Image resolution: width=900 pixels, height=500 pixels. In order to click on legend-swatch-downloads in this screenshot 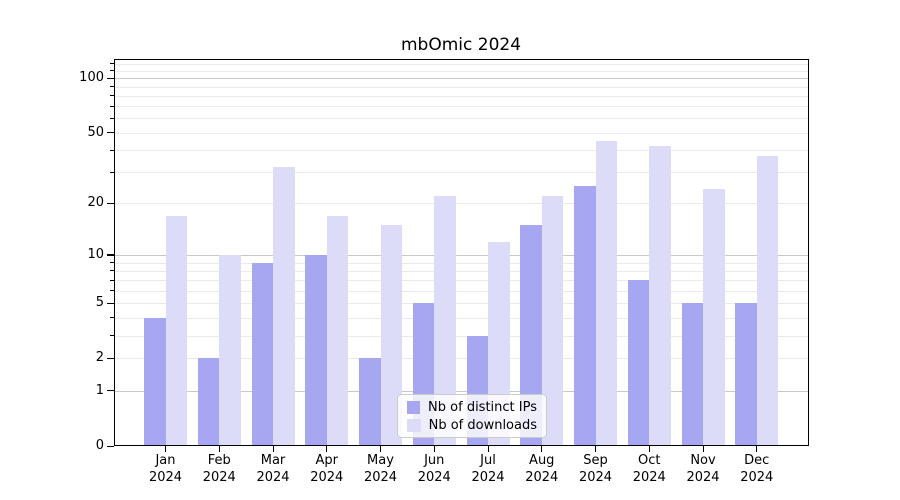, I will do `click(414, 425)`.